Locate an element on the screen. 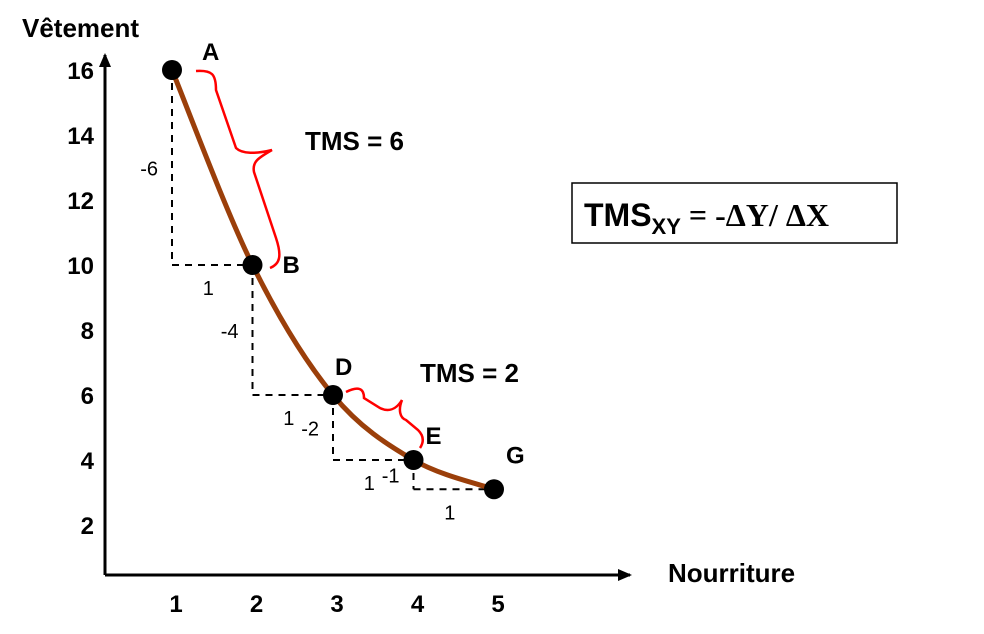  y-tick-label: 14 is located at coordinates (80, 136).